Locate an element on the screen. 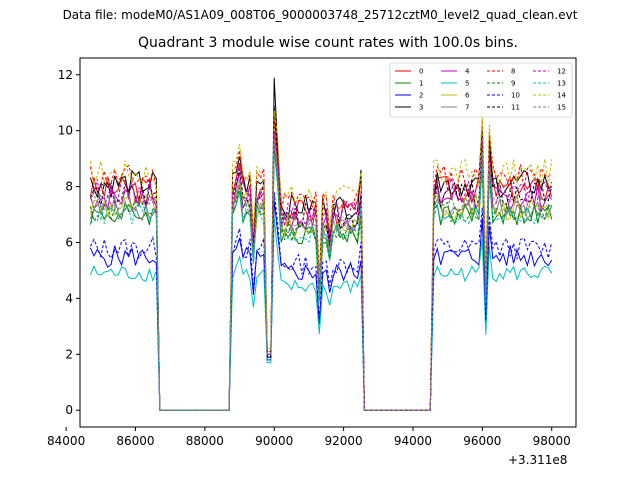  legend-label-11: 11 is located at coordinates (515, 108).